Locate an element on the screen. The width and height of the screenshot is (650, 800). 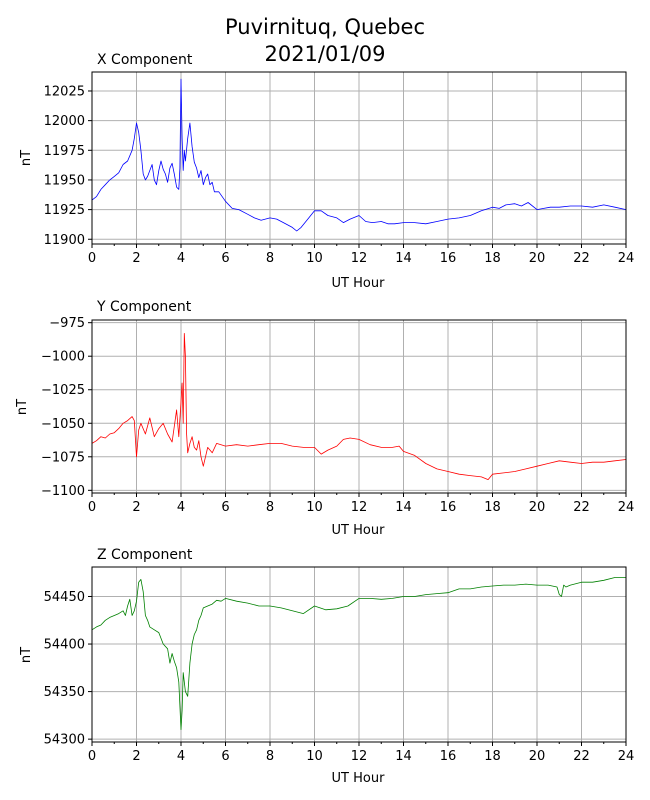
z-panel-xtick-label: 6 is located at coordinates (225, 756).